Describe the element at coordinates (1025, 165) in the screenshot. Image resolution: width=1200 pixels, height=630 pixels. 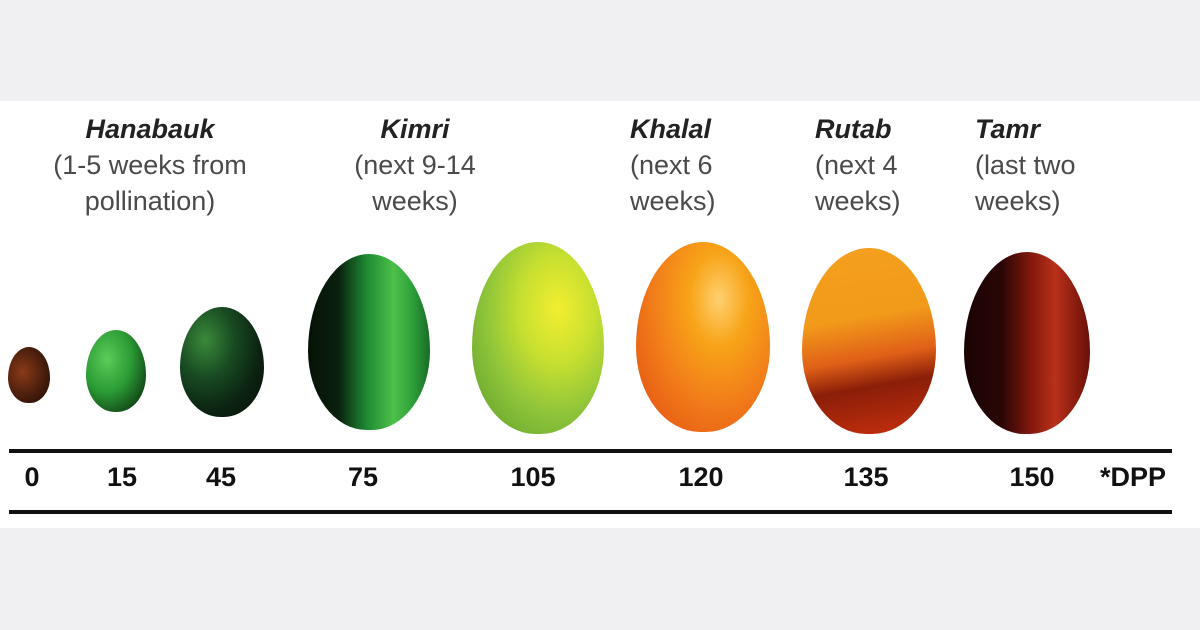
I see `stage-desc-line1: (last two` at that location.